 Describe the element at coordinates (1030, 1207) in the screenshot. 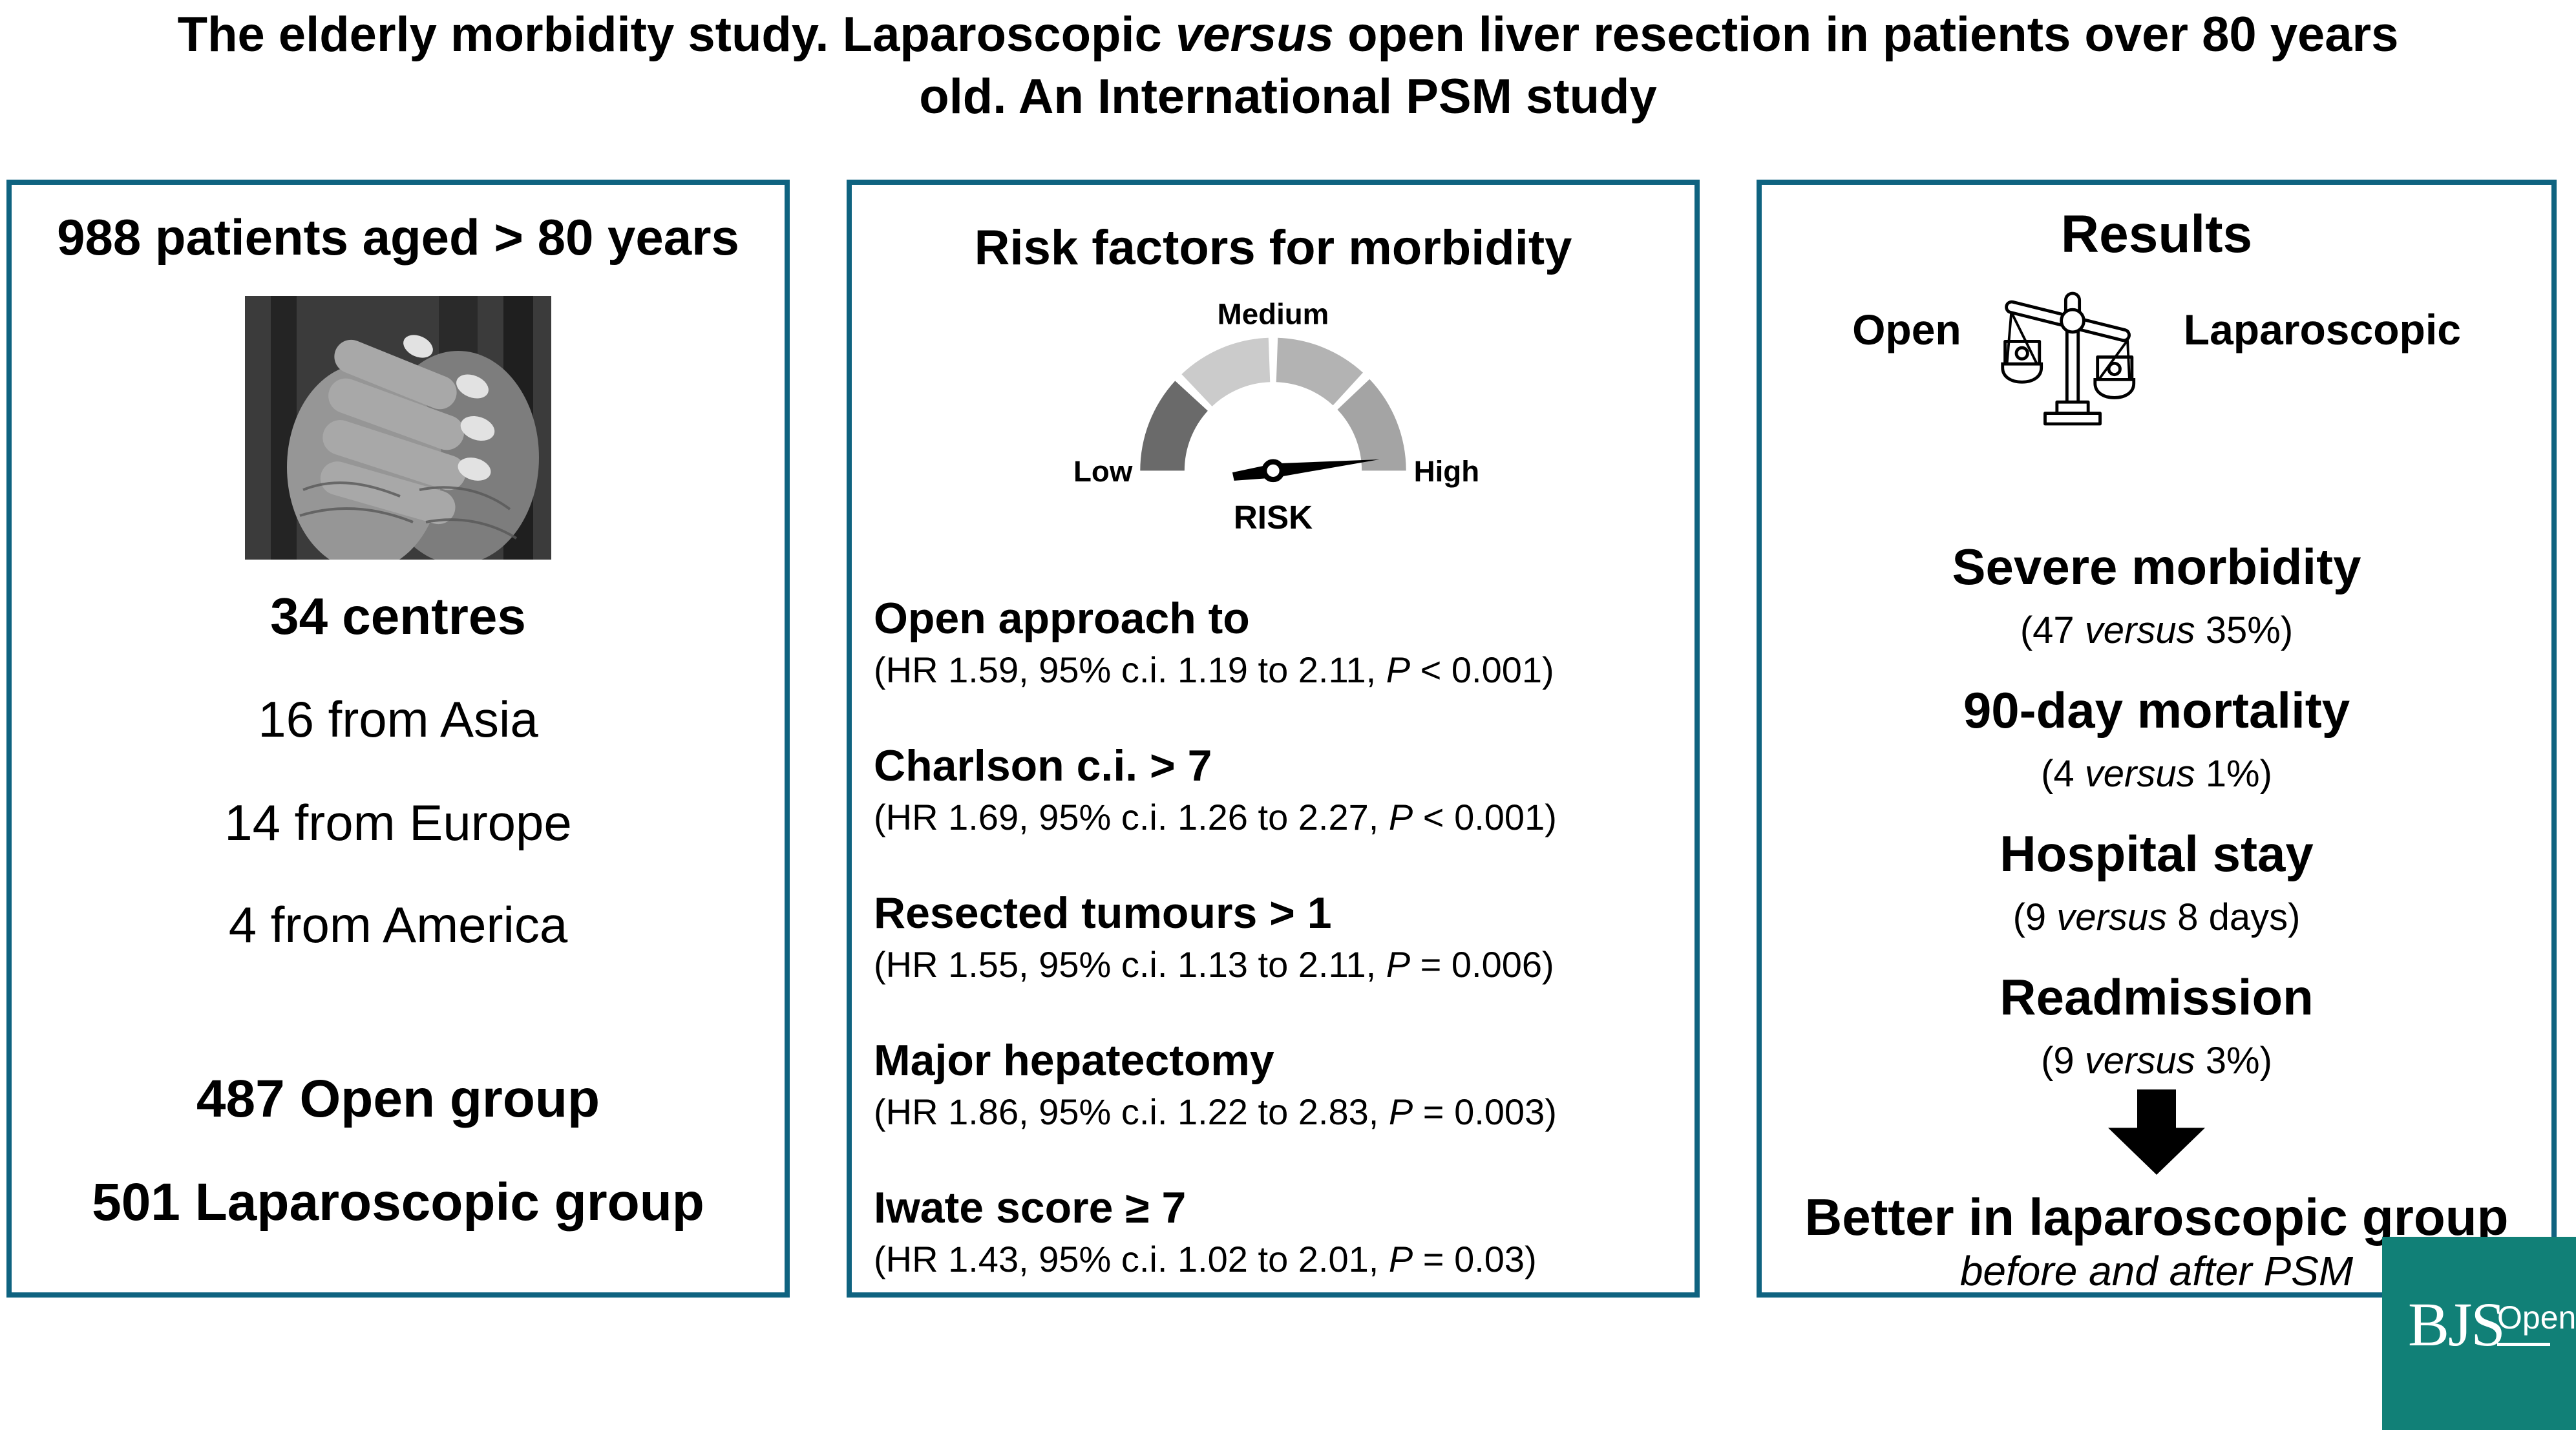

I see `risk-factor-name: Iwate score ≥ 7` at that location.